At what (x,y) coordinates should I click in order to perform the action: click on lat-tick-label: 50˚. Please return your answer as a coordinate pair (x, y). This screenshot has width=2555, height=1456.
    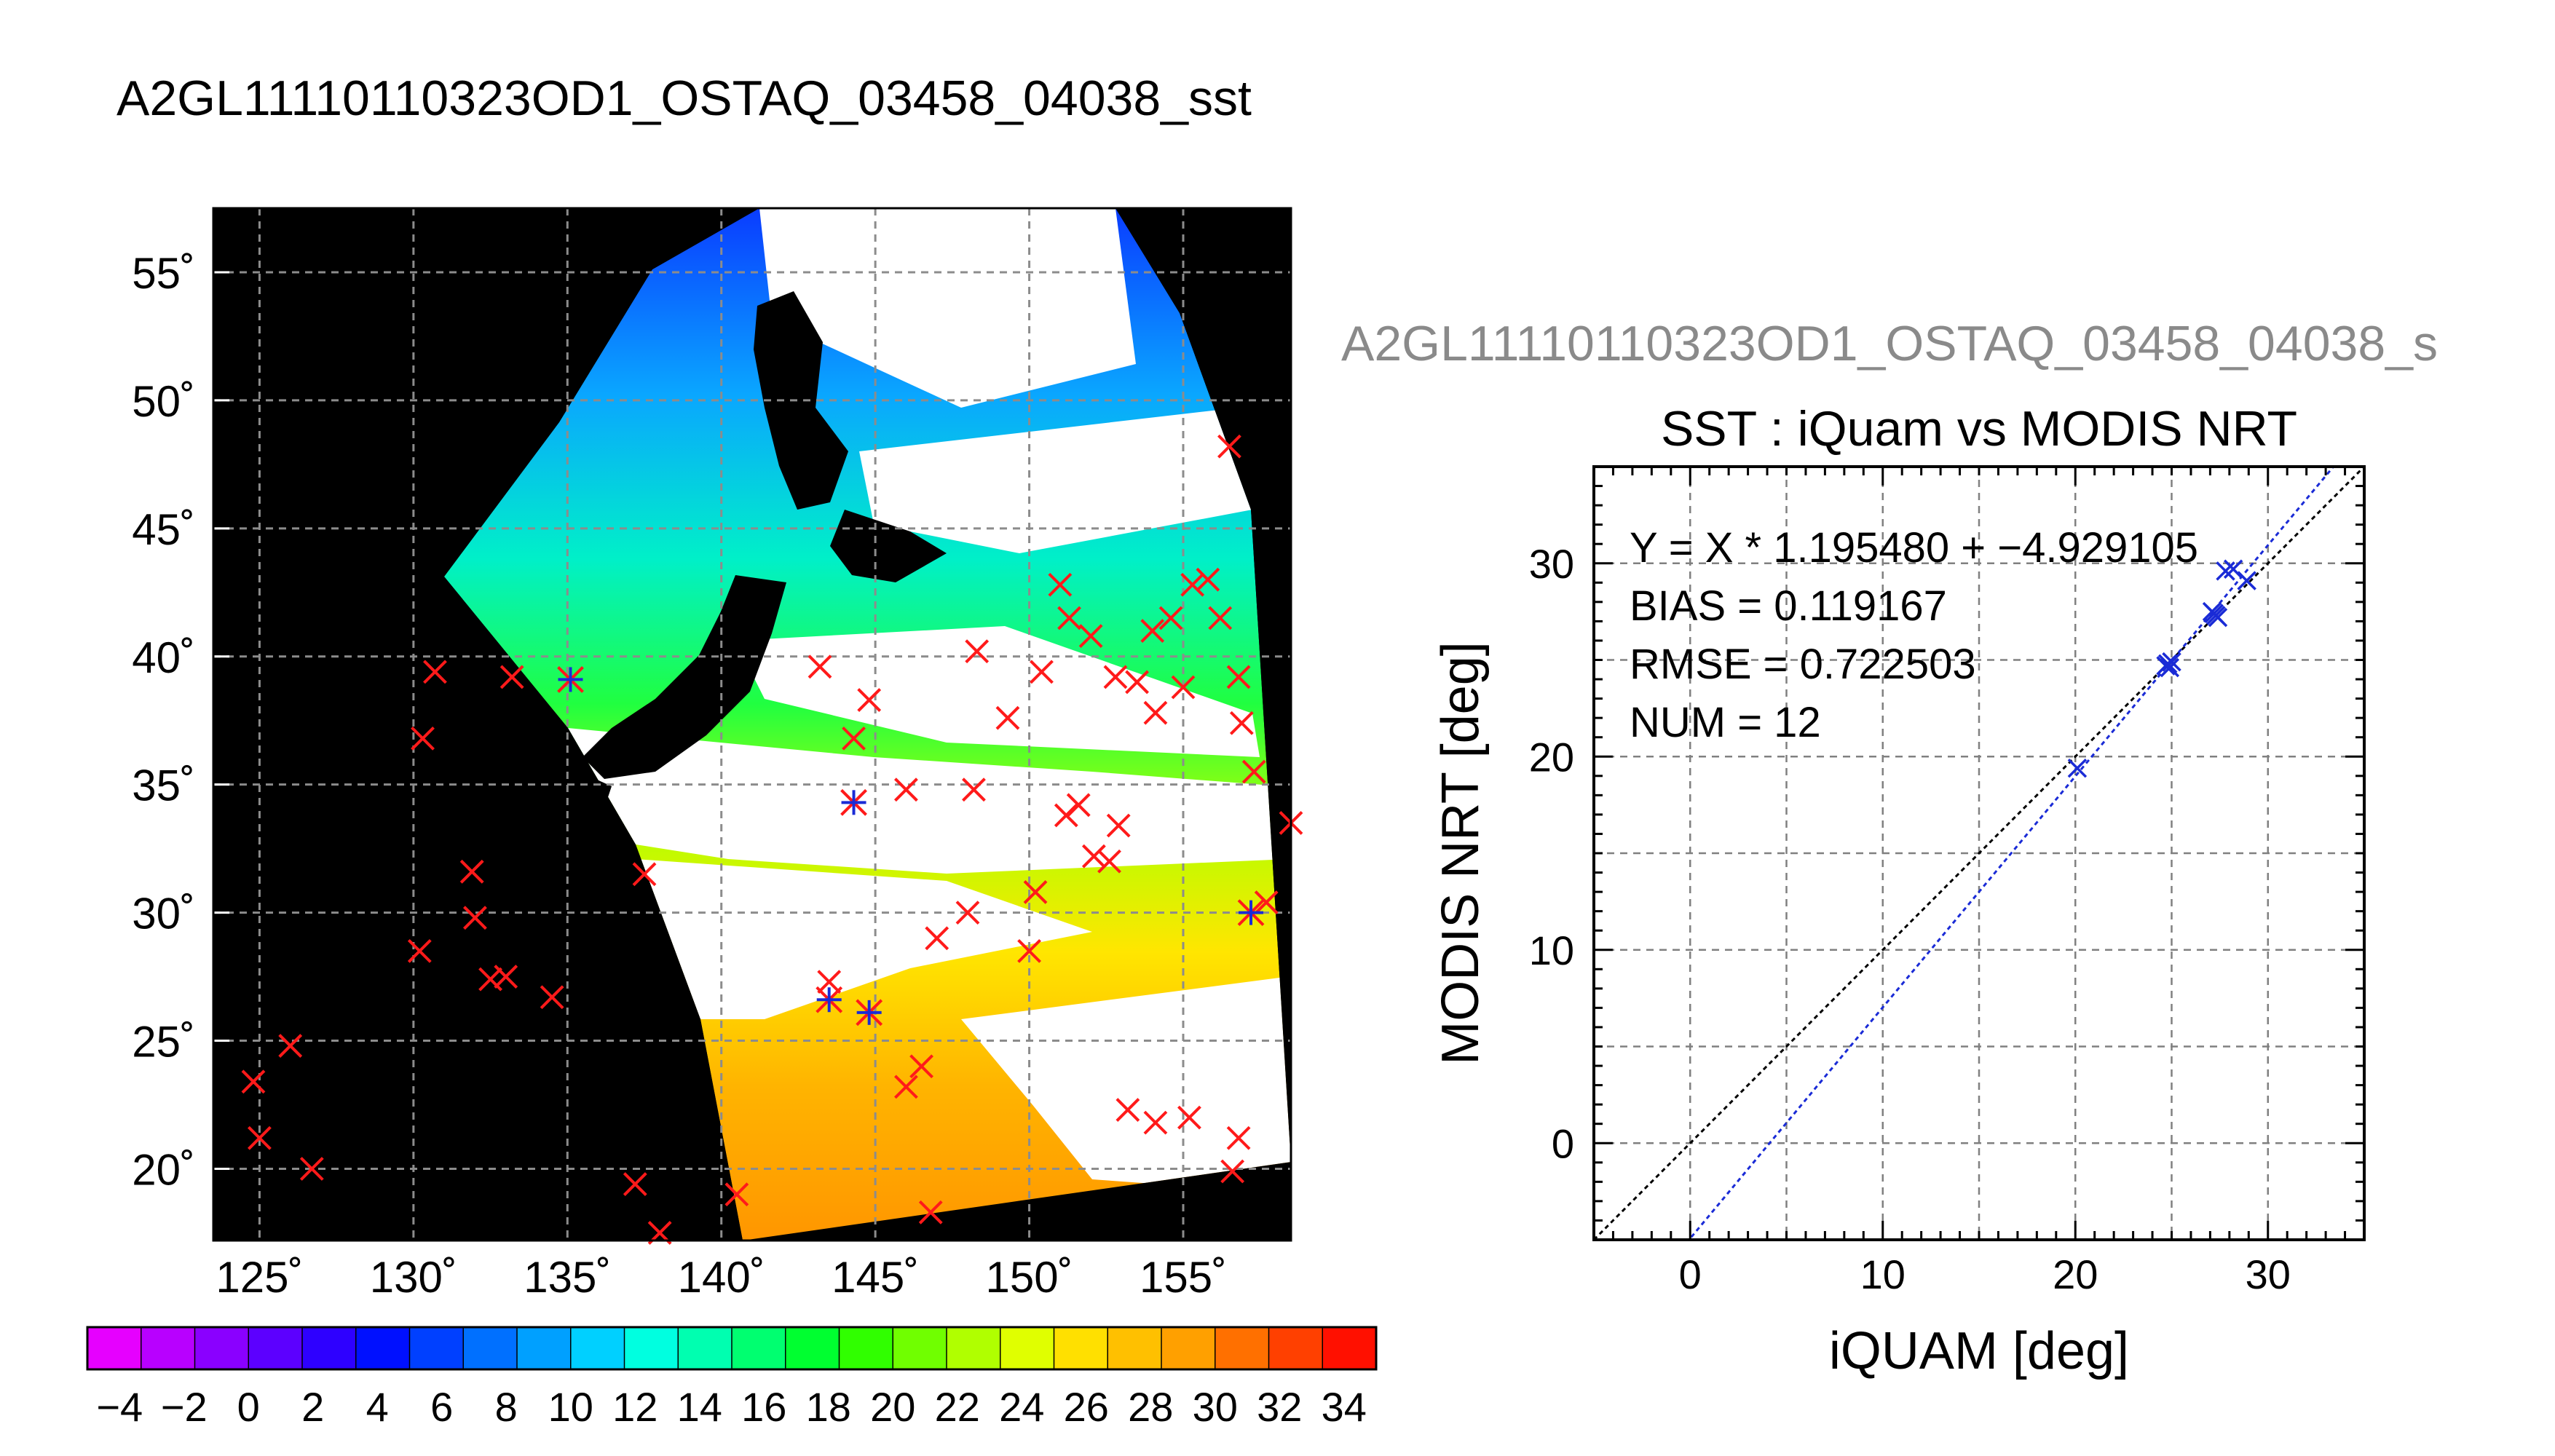
    Looking at the image, I should click on (163, 401).